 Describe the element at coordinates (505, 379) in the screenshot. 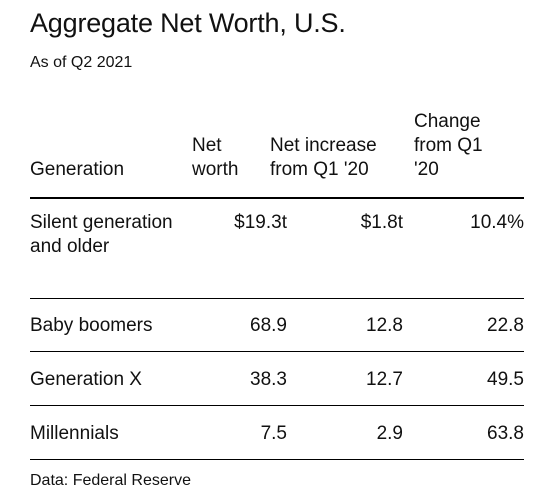

I see `cell-change: 49.5` at that location.